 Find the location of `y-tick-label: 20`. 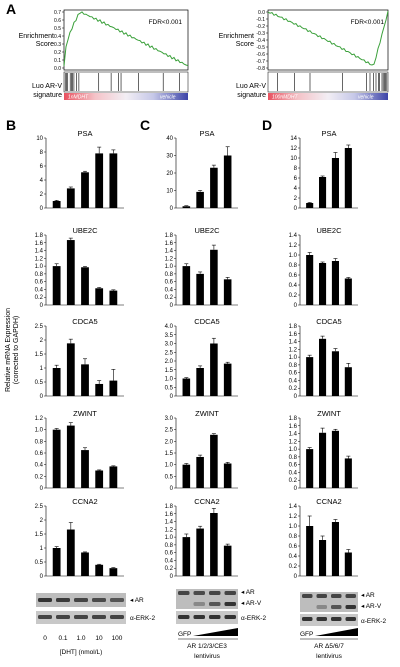

y-tick-label: 20 is located at coordinates (169, 174).